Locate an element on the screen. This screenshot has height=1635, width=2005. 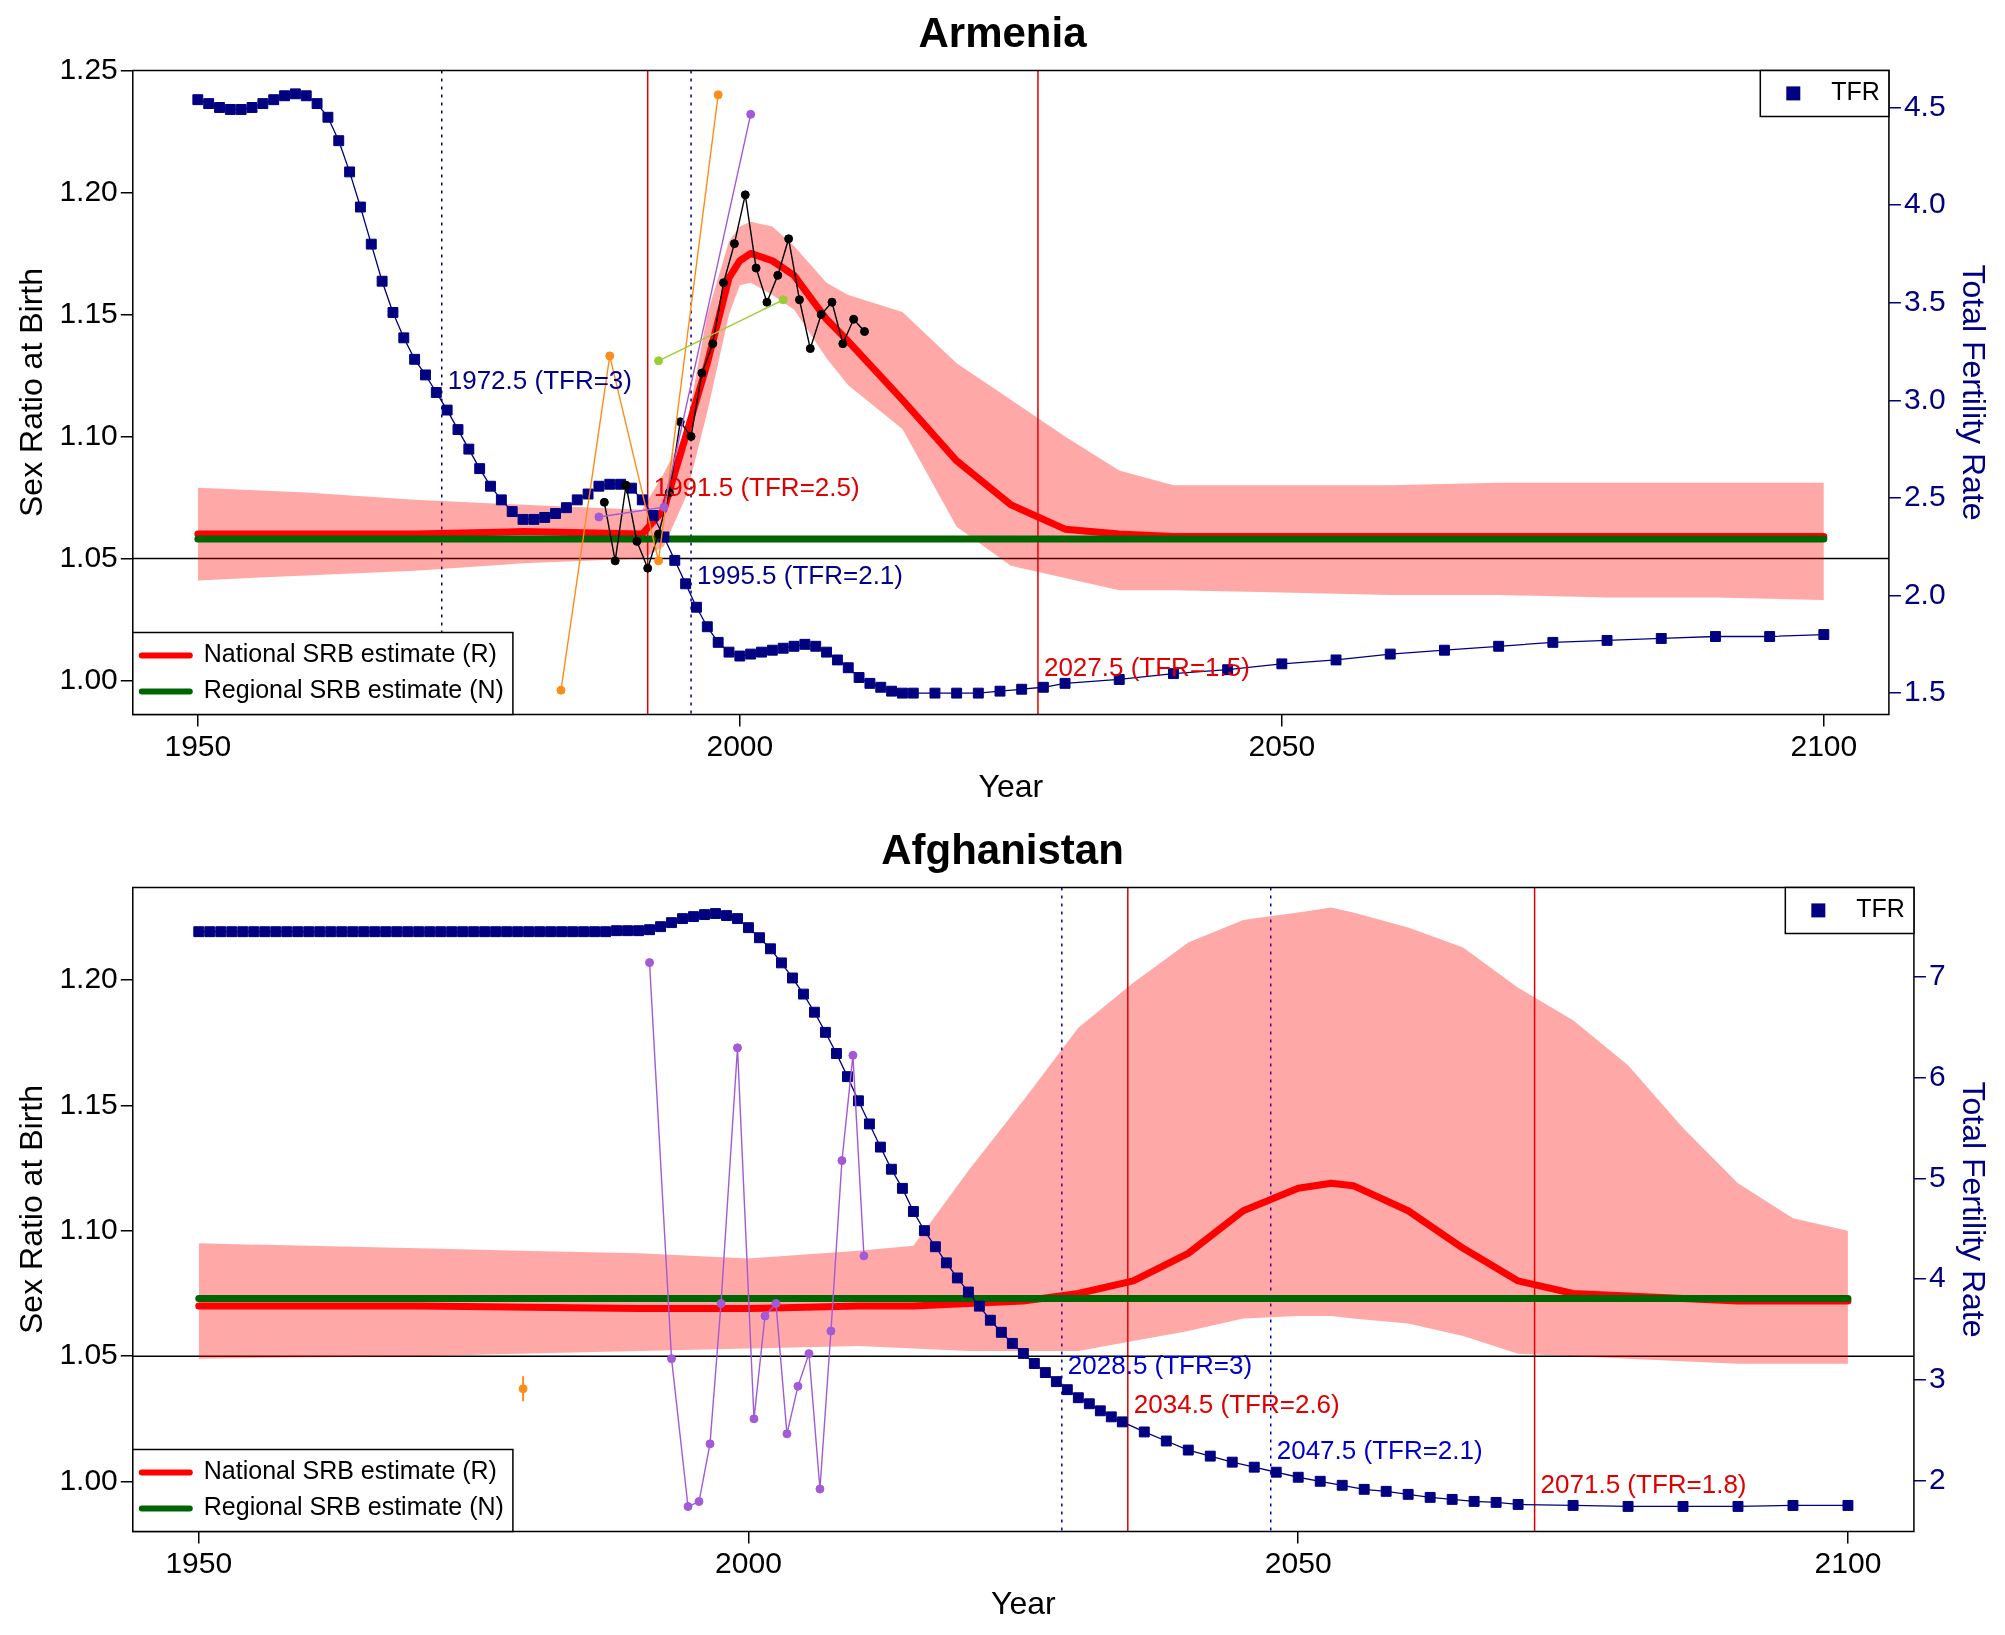
y2-tick-label: 4 is located at coordinates (1937, 1277).